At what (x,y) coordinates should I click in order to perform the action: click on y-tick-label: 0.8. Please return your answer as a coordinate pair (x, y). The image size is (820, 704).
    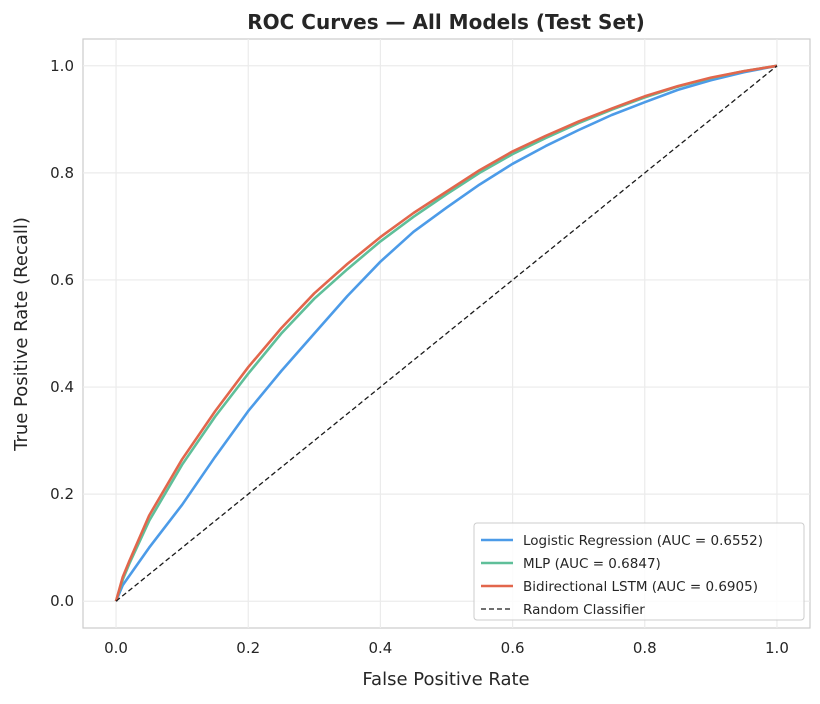
    Looking at the image, I should click on (62, 173).